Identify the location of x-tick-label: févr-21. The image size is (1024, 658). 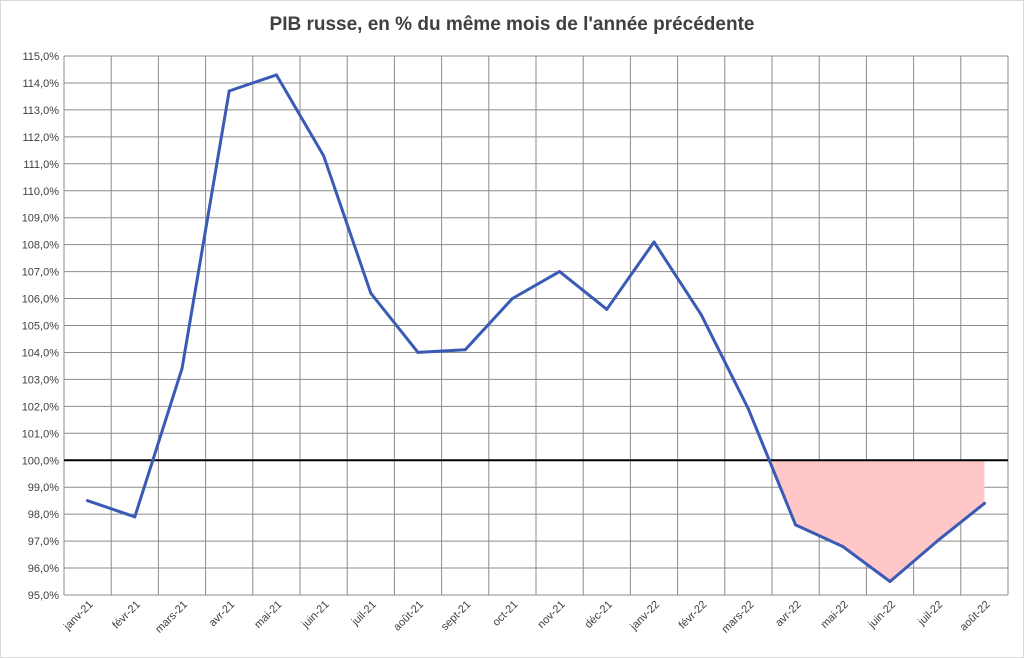
(126, 615).